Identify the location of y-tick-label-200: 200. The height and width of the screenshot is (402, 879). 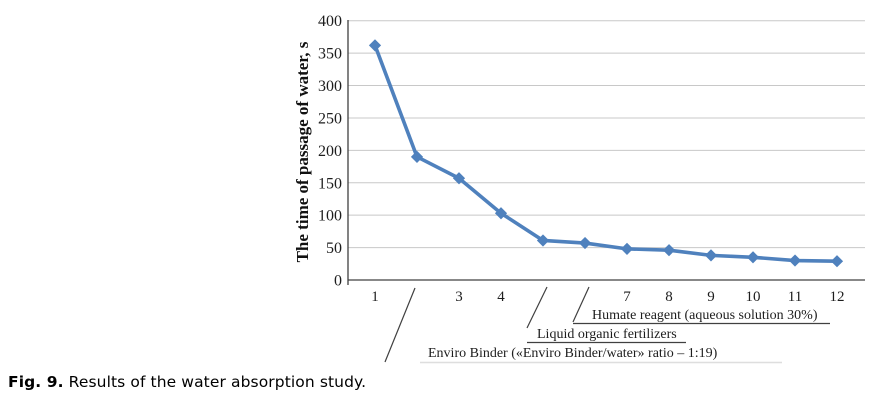
(330, 151).